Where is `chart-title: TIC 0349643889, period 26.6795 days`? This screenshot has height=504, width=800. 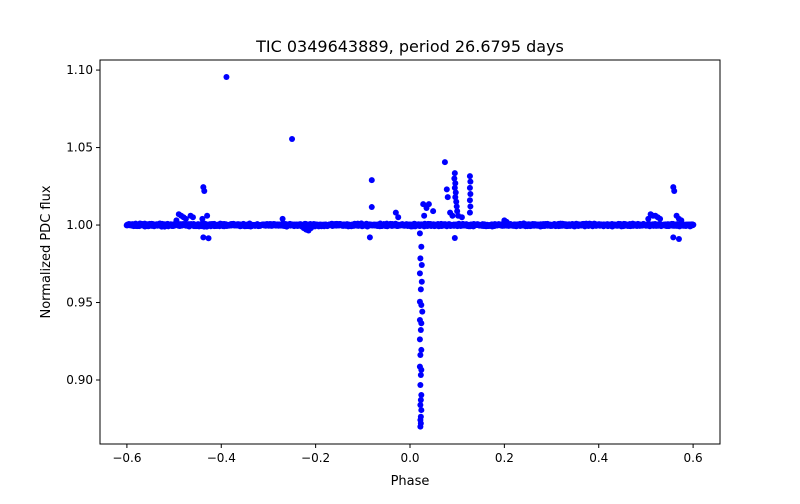
chart-title: TIC 0349643889, period 26.6795 days is located at coordinates (409, 46).